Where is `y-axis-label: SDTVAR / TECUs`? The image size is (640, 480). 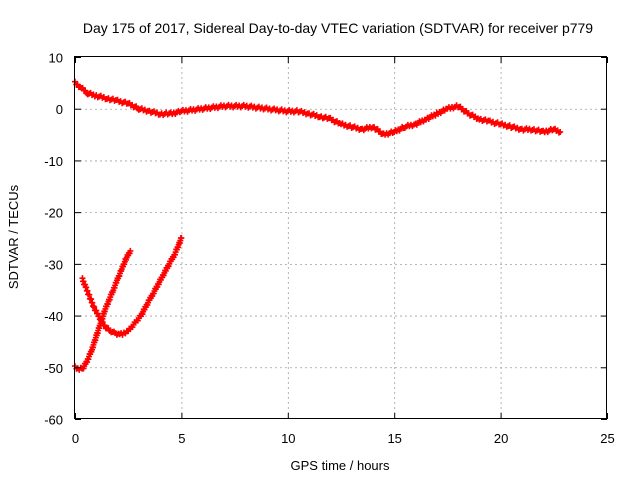 y-axis-label: SDTVAR / TECUs is located at coordinates (13, 236).